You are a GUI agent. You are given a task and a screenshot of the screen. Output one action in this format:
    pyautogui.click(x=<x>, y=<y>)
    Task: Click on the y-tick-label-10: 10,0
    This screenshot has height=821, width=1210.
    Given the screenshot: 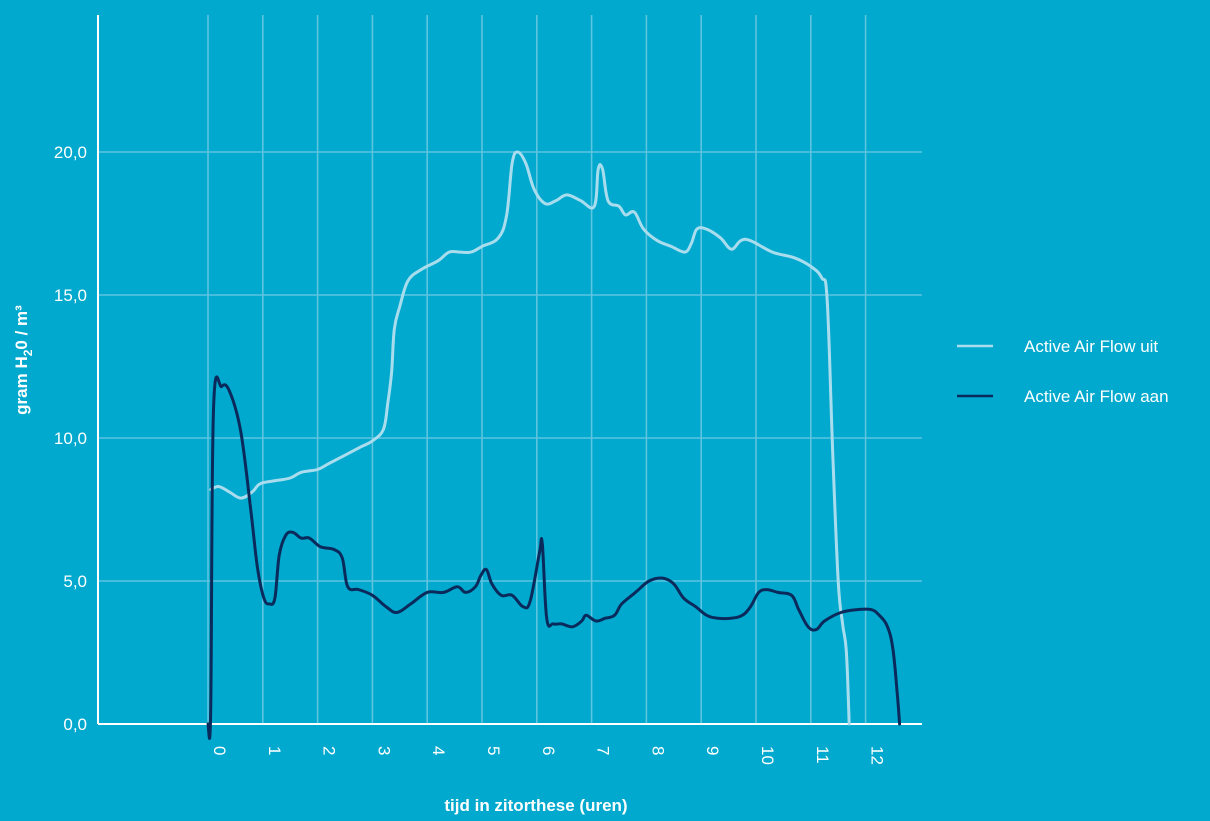 What is the action you would take?
    pyautogui.click(x=70, y=438)
    